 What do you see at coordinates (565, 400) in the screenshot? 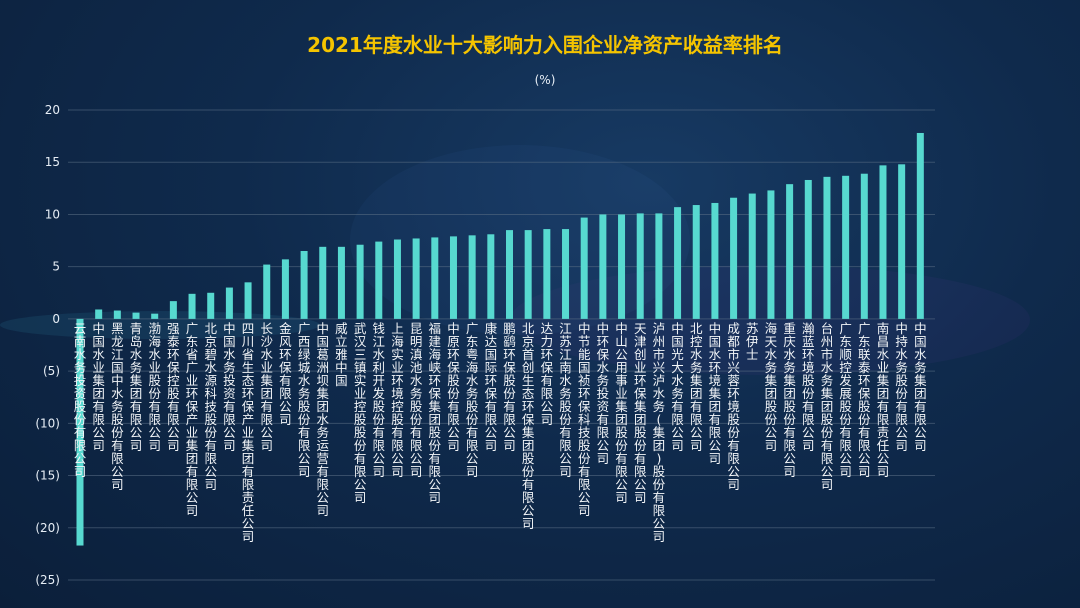
I see `category-label: 江苏江南水务股份有限公司` at bounding box center [565, 400].